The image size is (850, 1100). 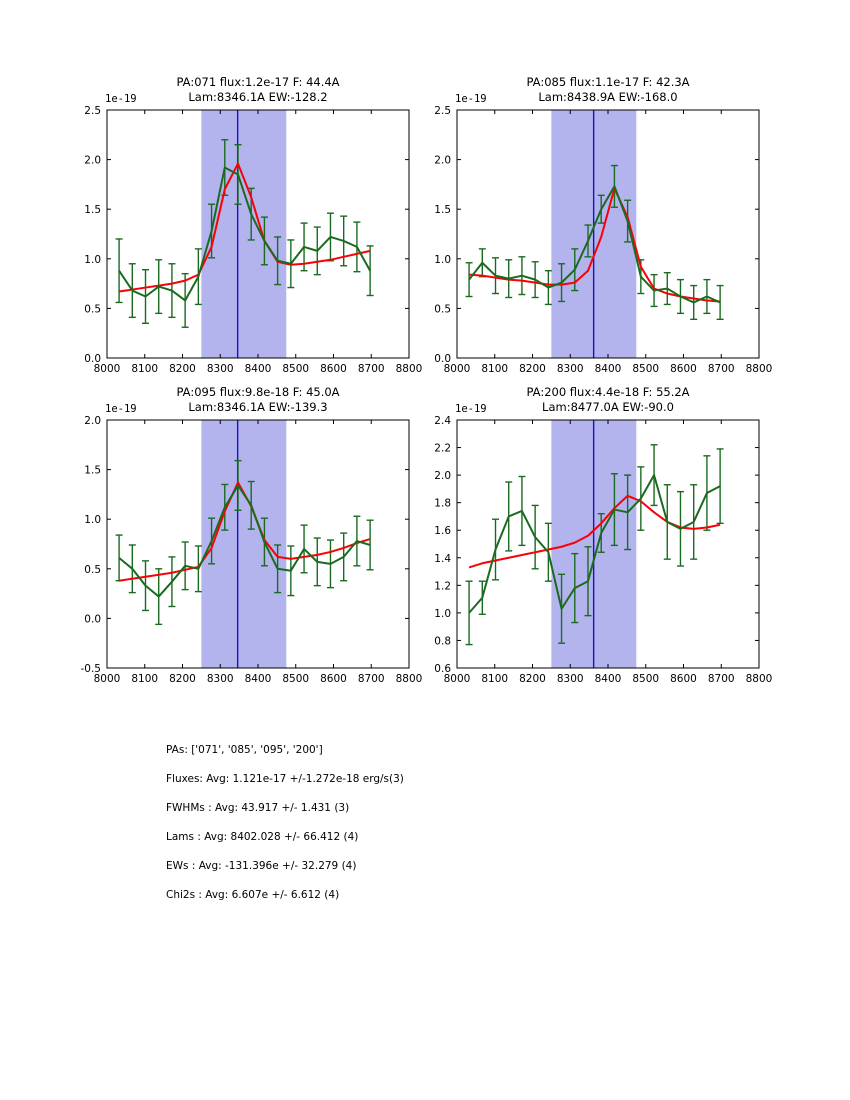 I want to click on y-tick-label: 1.4, so click(x=442, y=559).